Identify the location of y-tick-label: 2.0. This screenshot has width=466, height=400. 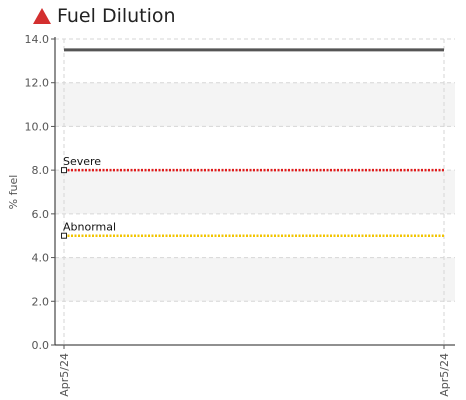
(41, 301).